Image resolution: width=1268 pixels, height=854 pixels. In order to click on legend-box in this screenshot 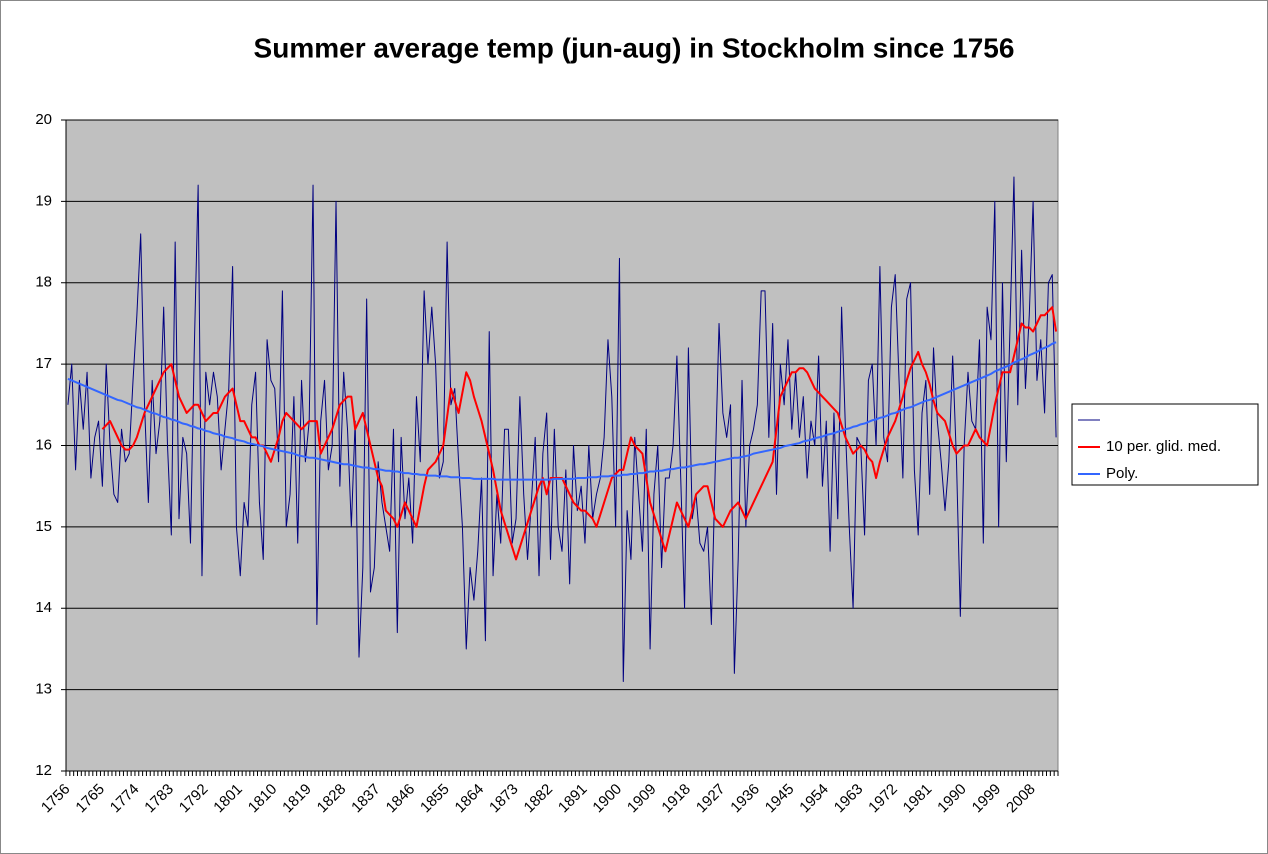, I will do `click(1165, 444)`.